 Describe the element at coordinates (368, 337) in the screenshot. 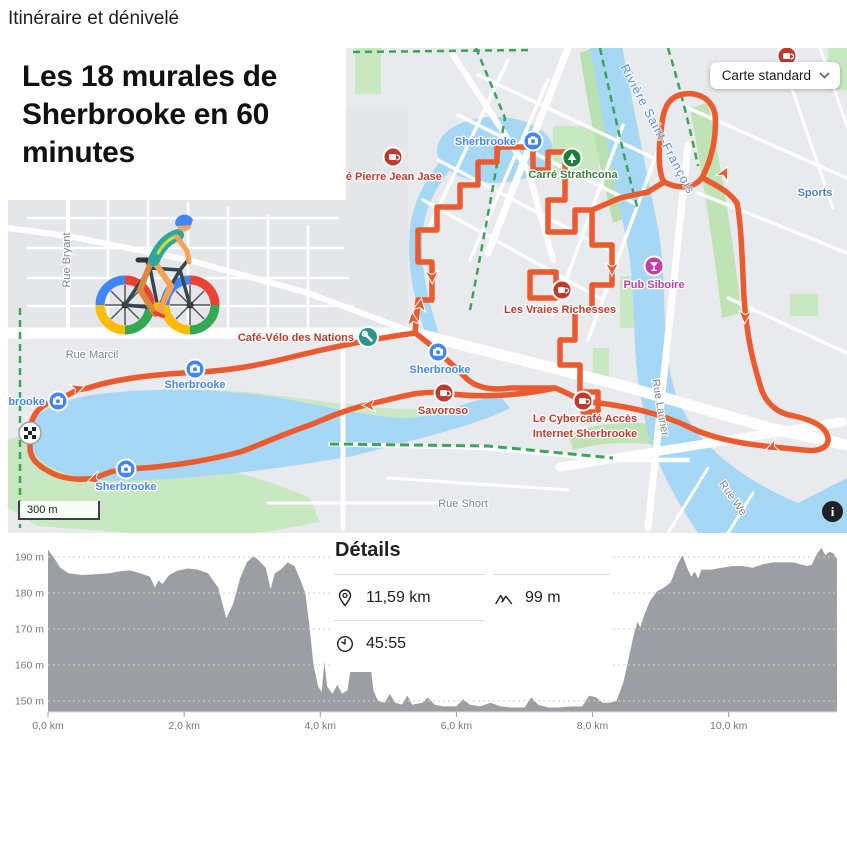

I see `wrench-icon` at that location.